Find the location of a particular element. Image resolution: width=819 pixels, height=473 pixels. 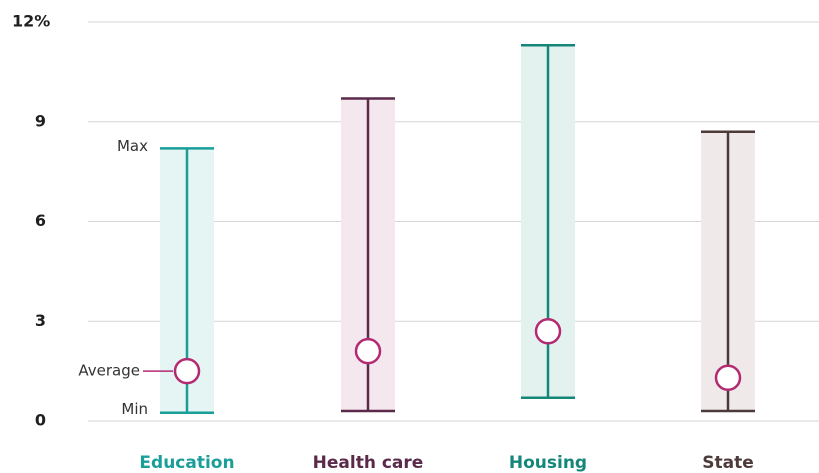

x-tick-label: Health care is located at coordinates (368, 463).